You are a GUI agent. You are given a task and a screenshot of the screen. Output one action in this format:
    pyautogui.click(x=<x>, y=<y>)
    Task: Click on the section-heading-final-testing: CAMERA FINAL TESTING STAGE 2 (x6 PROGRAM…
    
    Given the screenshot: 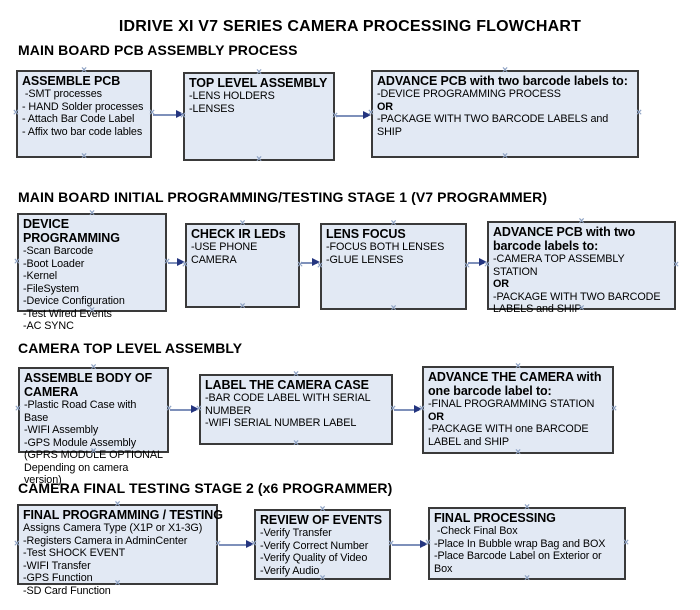 What is the action you would take?
    pyautogui.click(x=205, y=488)
    